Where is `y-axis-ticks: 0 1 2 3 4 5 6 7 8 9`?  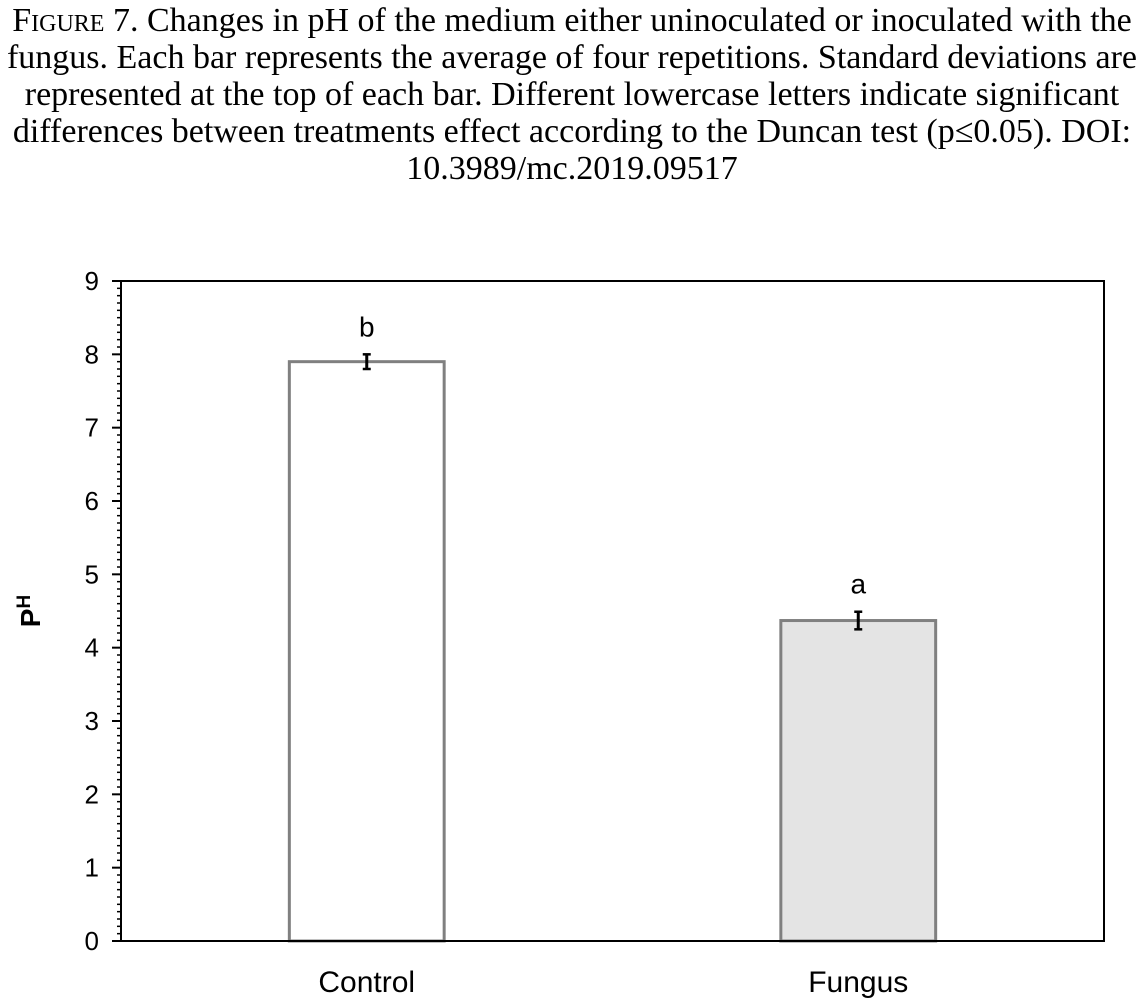 y-axis-ticks: 0 1 2 3 4 5 6 7 8 9 is located at coordinates (103, 611).